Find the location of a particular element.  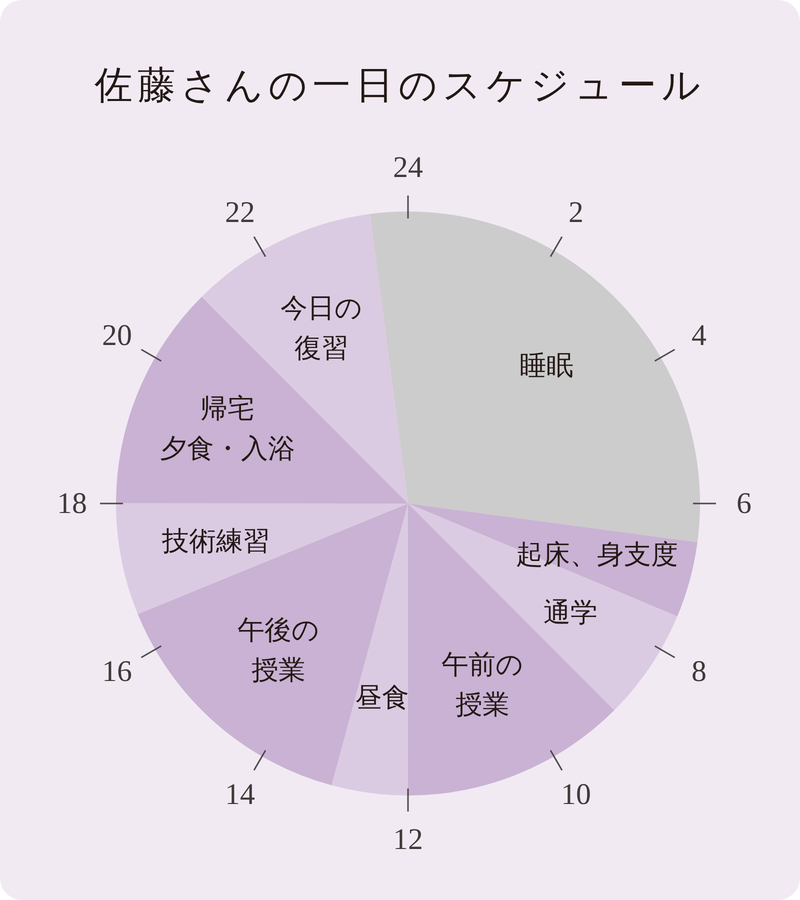

text: 20 is located at coordinates (117, 335).